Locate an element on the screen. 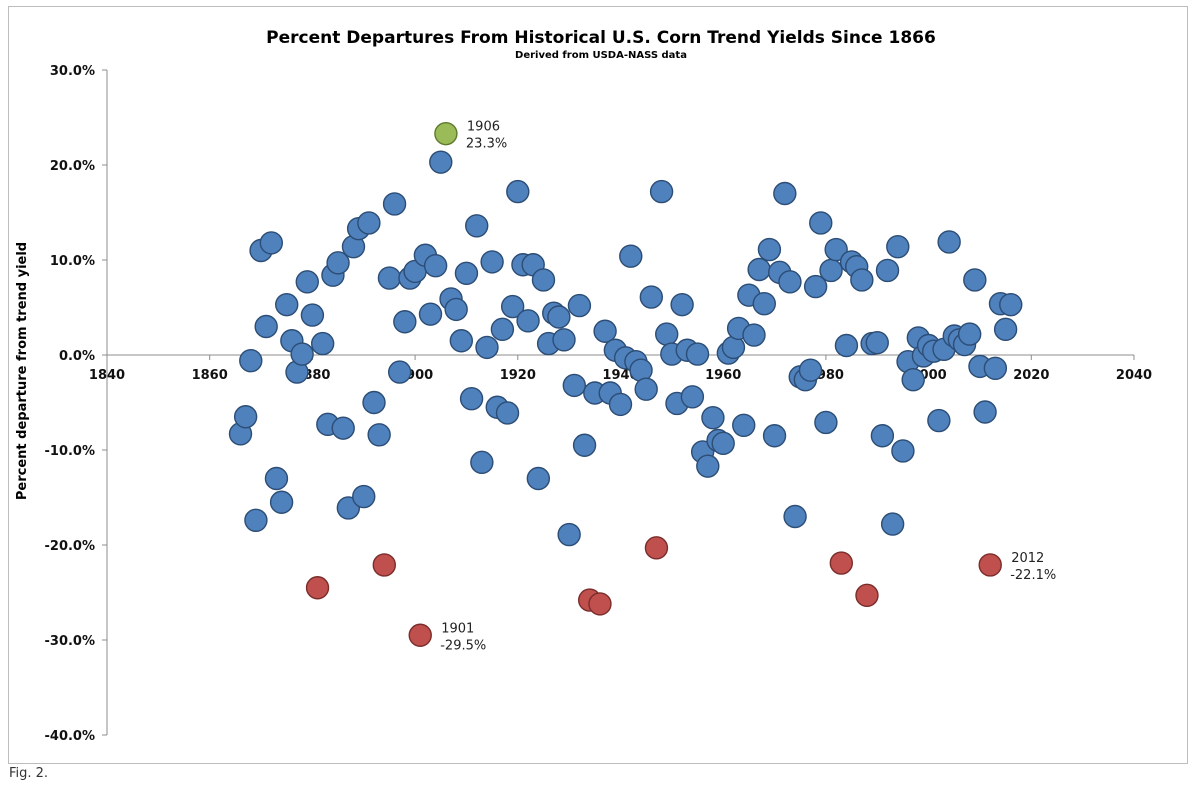 The height and width of the screenshot is (797, 1200). annotation-value: 23.3% is located at coordinates (486, 144).